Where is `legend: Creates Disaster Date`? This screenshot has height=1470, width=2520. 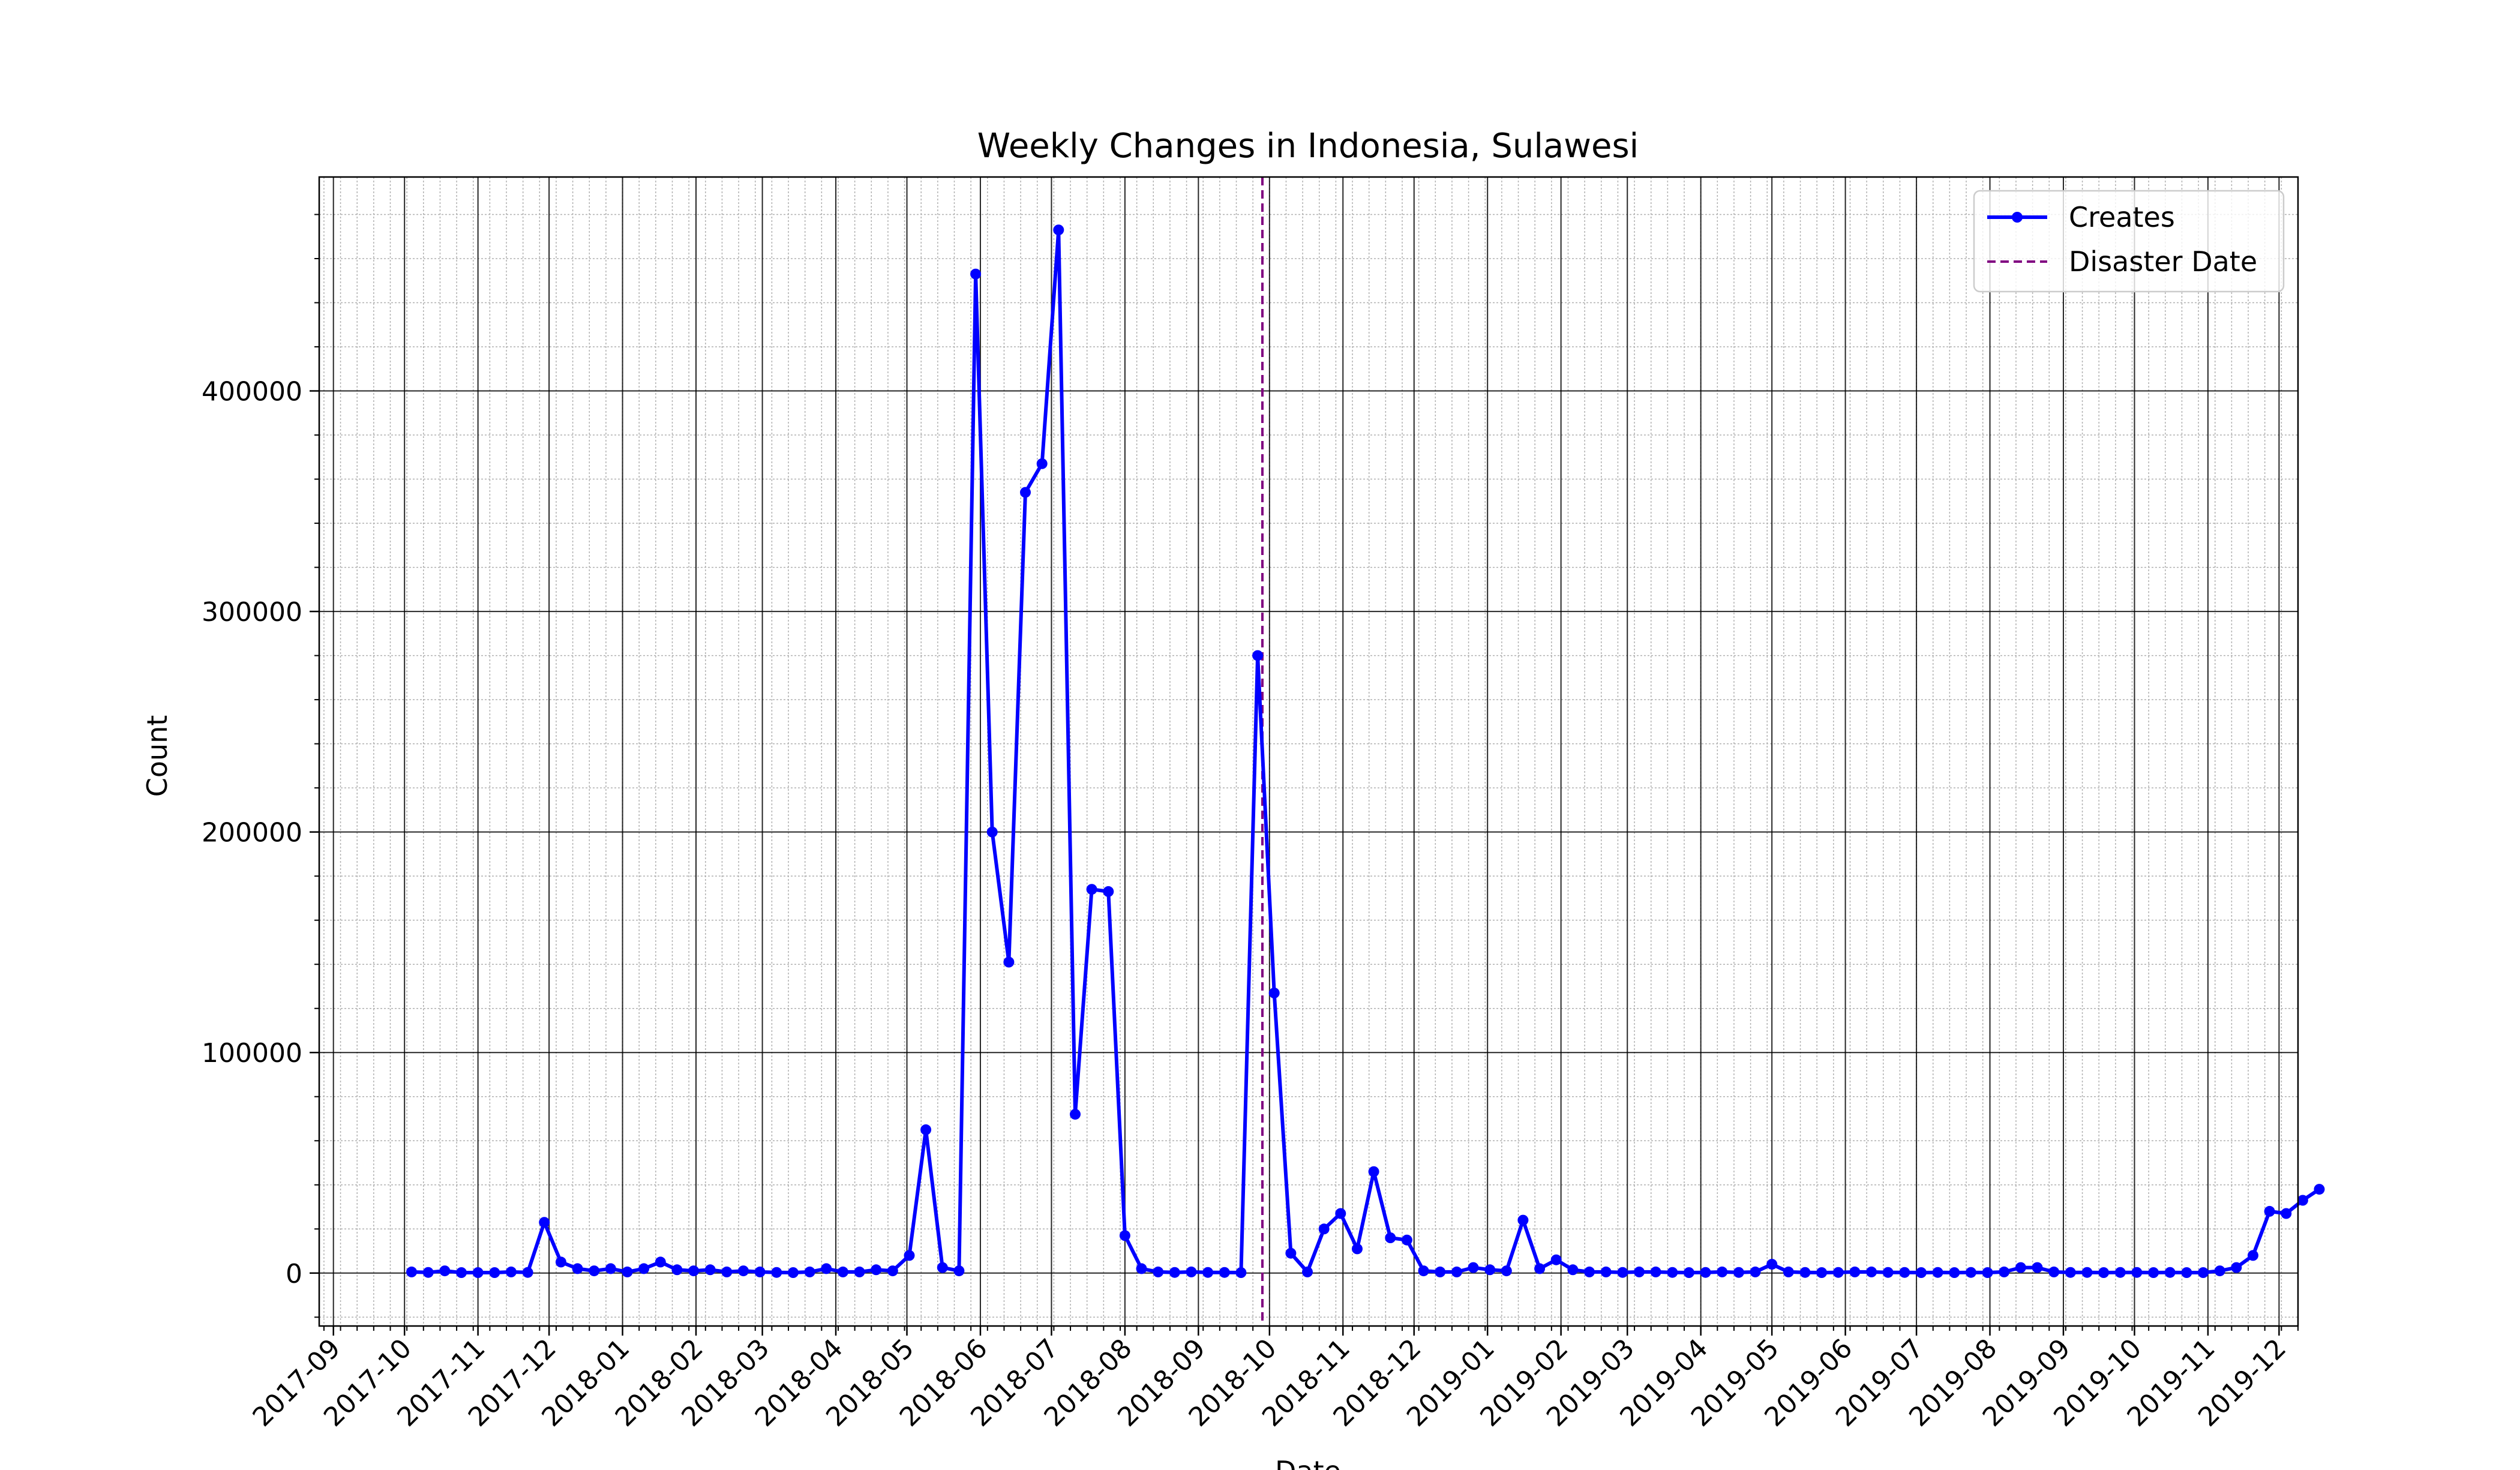 legend: Creates Disaster Date is located at coordinates (2129, 241).